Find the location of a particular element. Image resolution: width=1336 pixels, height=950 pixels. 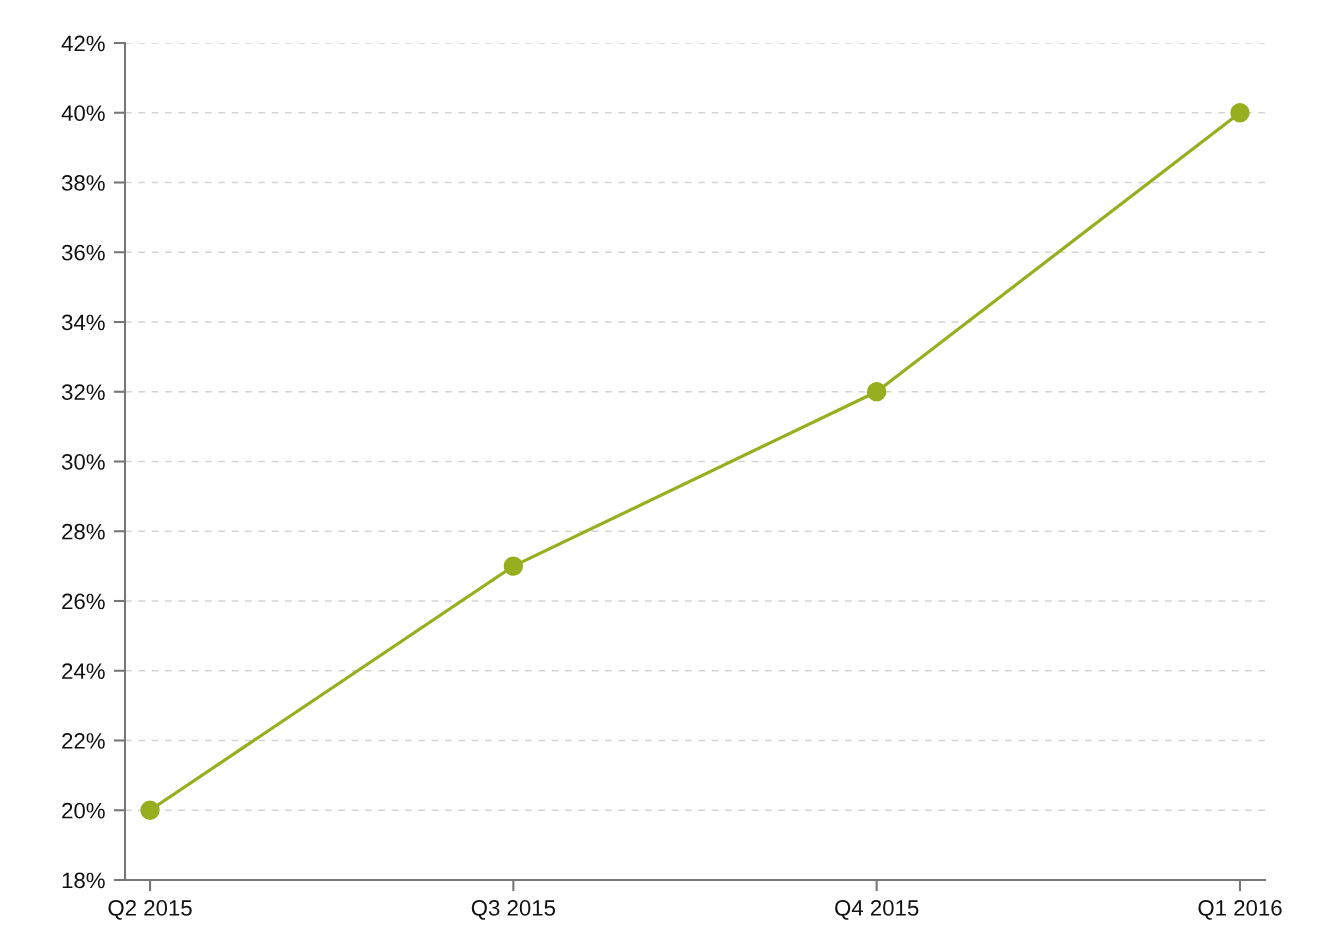

x-tick-label: Q3 2015 is located at coordinates (513, 910).